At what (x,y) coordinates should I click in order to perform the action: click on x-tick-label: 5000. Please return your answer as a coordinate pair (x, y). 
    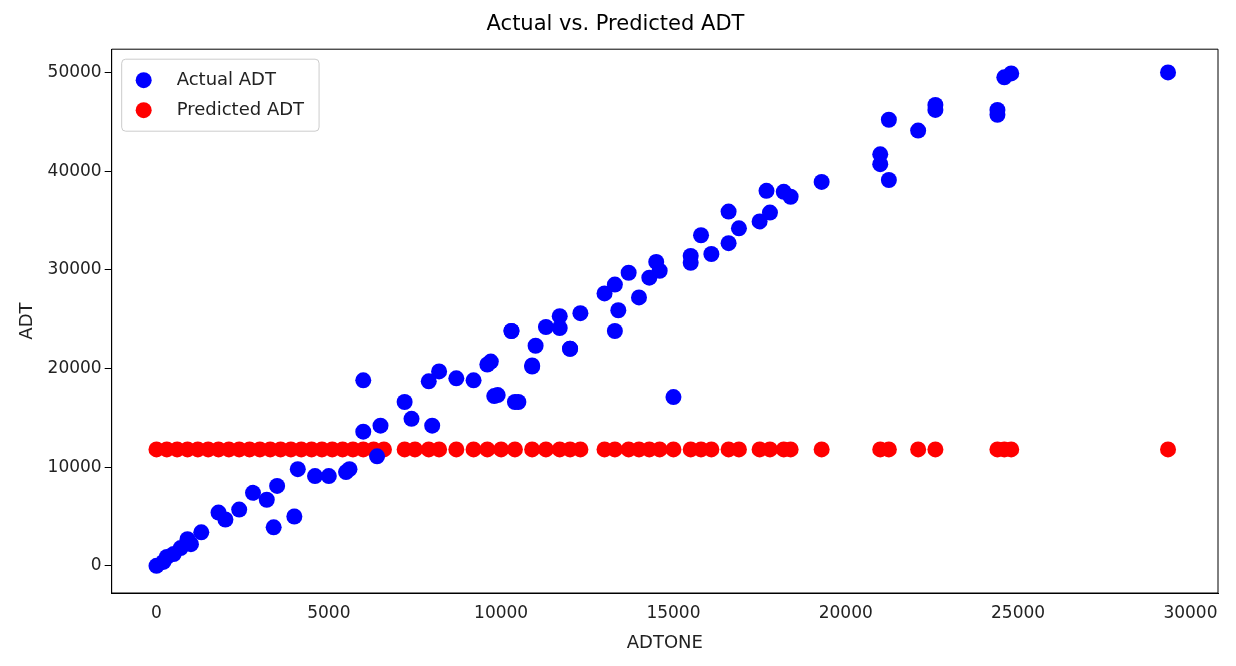
    Looking at the image, I should click on (329, 611).